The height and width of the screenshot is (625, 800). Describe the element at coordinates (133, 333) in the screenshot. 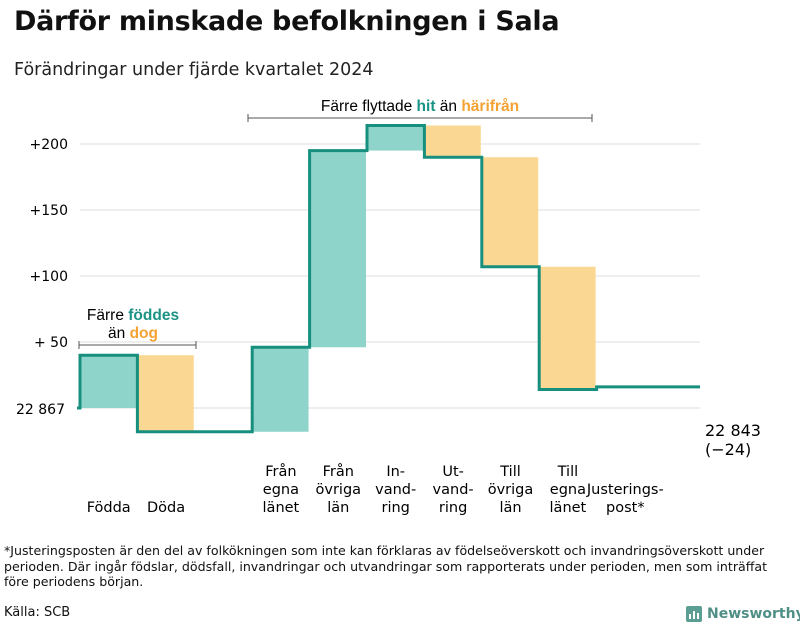

I see `births-annotation-line2: än dog` at that location.